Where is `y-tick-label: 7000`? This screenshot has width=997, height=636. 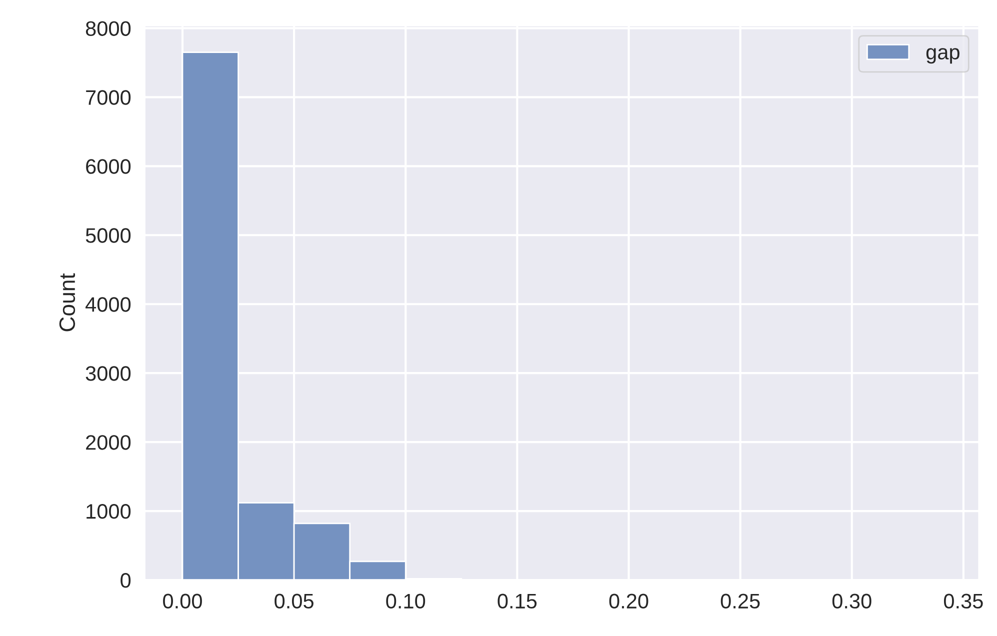
y-tick-label: 7000 is located at coordinates (108, 97).